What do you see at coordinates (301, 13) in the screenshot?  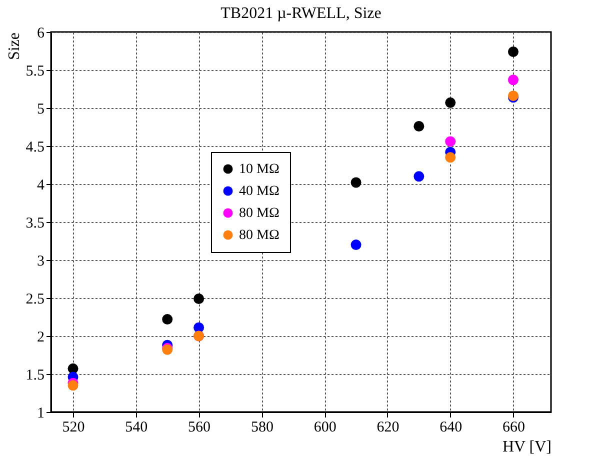 I see `chart-title: TB2021 µ-RWELL, Size` at bounding box center [301, 13].